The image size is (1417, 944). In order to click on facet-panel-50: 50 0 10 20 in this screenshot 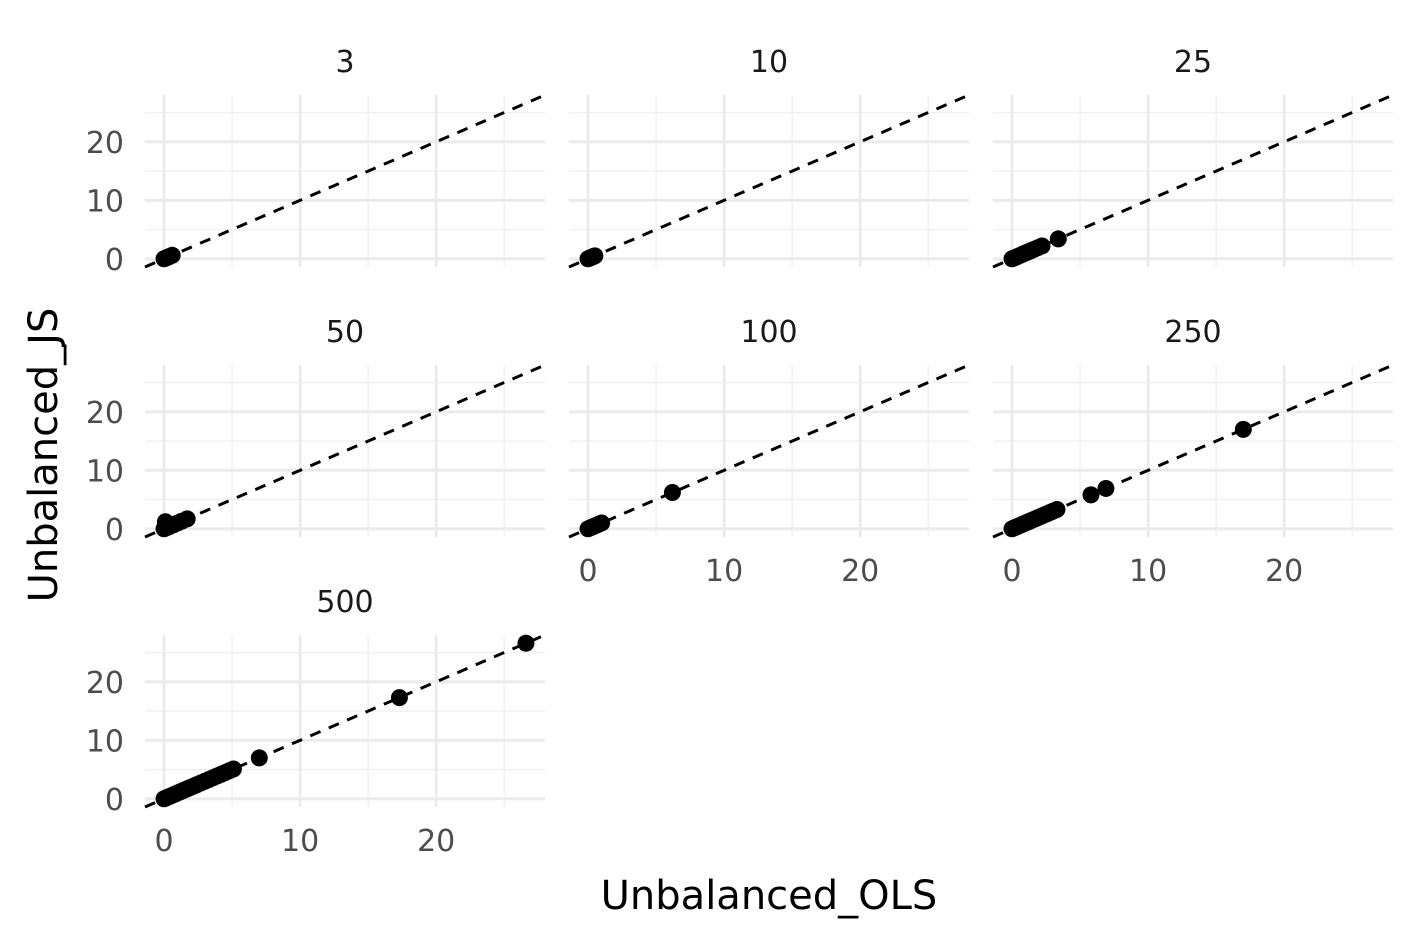, I will do `click(316, 431)`.